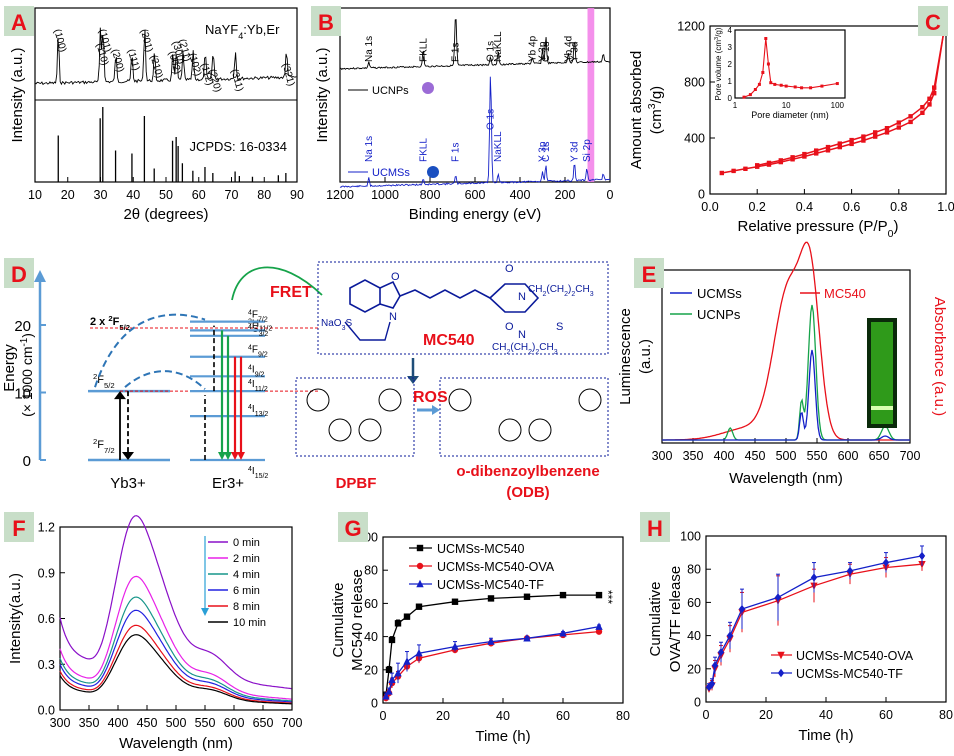 The width and height of the screenshot is (954, 756). Describe the element at coordinates (503, 716) in the screenshot. I see `release-x-tick-label: 40` at that location.